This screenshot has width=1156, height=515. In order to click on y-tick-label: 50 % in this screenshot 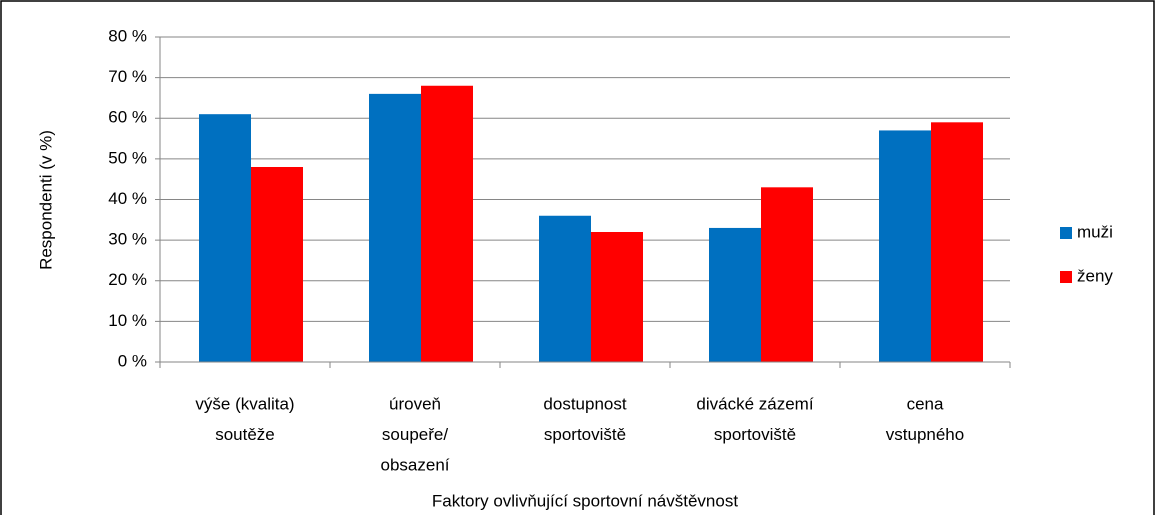, I will do `click(127, 157)`.